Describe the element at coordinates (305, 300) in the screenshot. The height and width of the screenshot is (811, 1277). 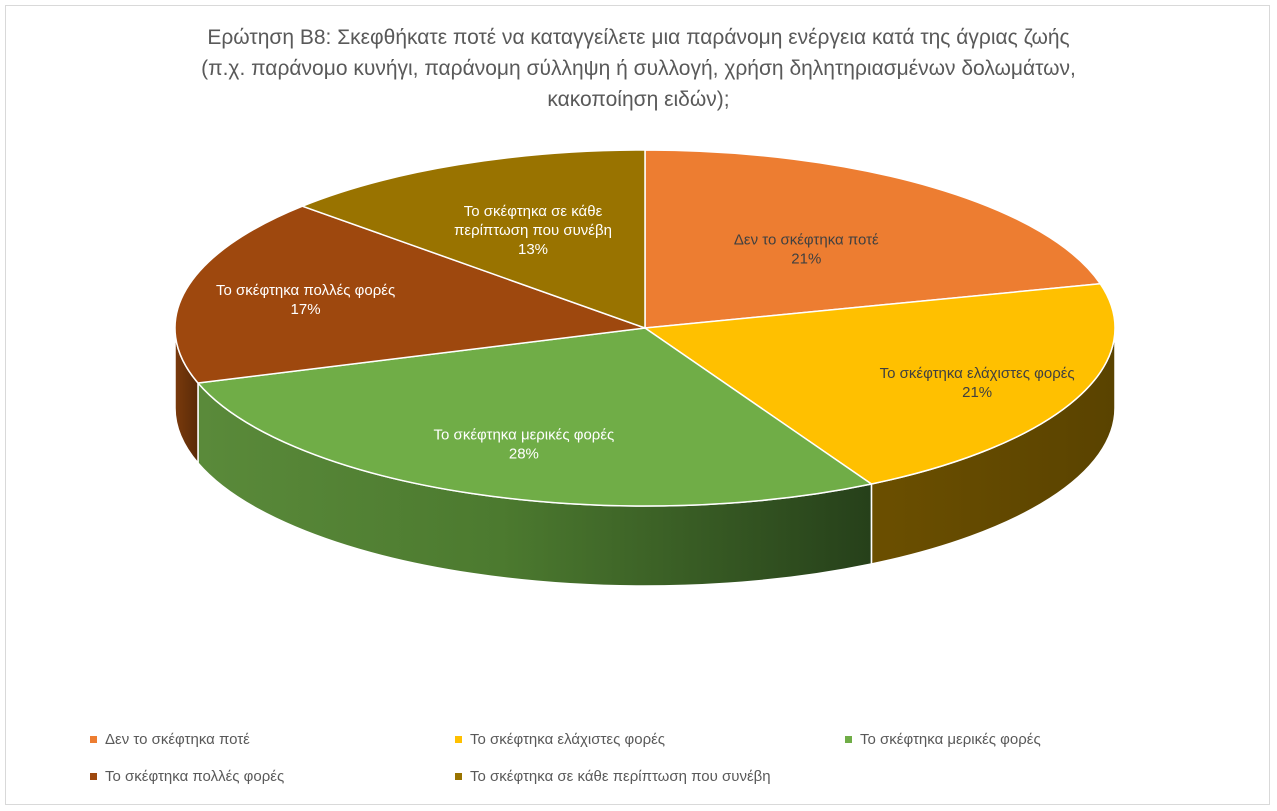
I see `data-label-4: Το σκέφτηκα πολλές φορές 17%` at that location.